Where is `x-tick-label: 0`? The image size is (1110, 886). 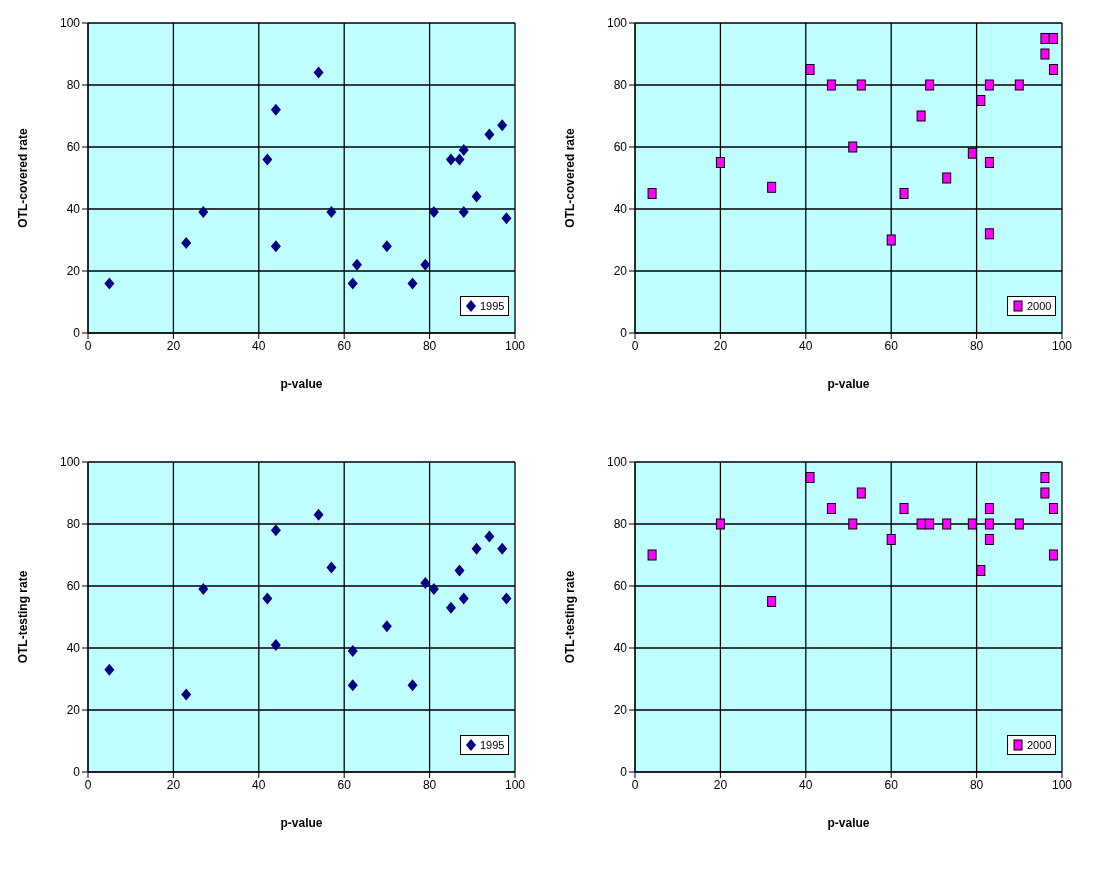 x-tick-label: 0 is located at coordinates (635, 784).